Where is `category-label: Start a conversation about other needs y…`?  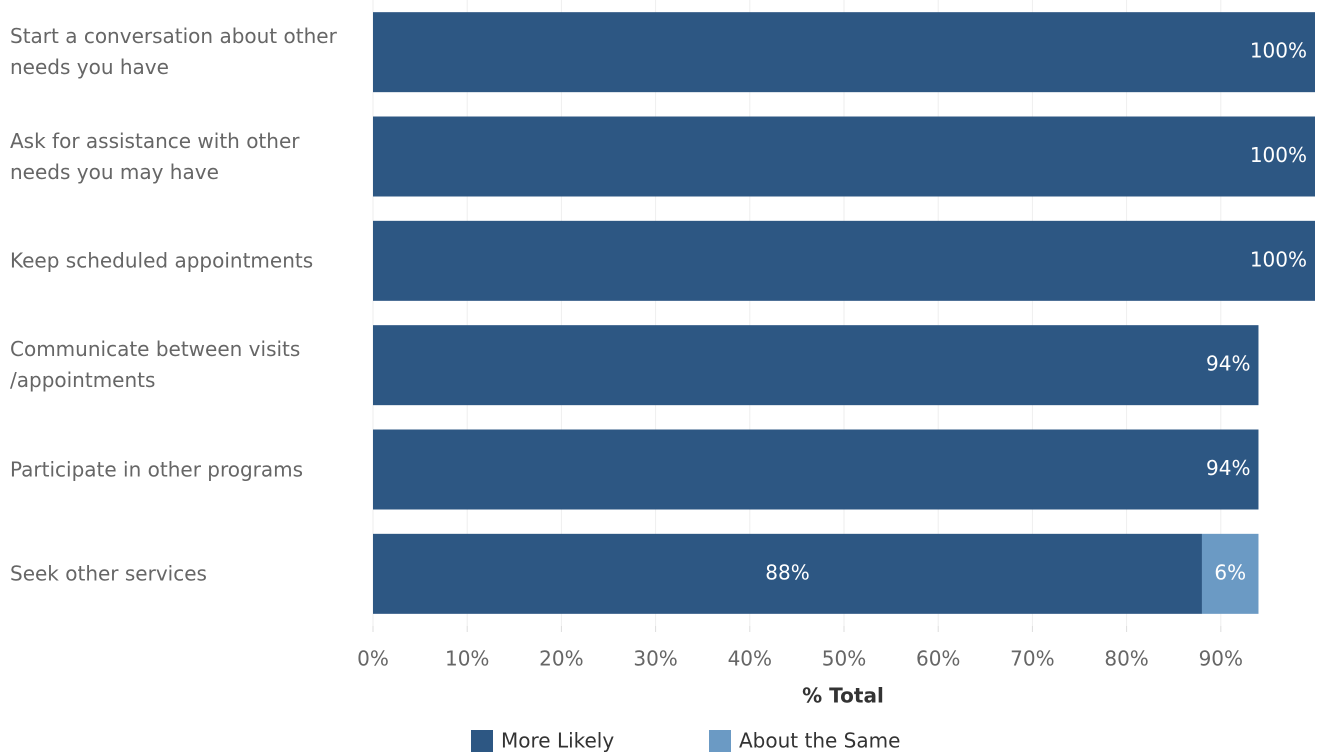
category-label: Start a conversation about other needs y… is located at coordinates (173, 52).